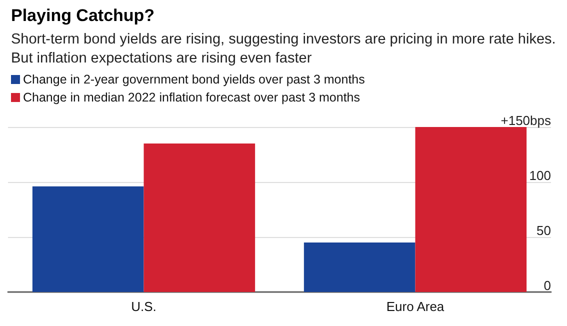 This screenshot has height=326, width=567. I want to click on y-tick-label: 0, so click(547, 285).